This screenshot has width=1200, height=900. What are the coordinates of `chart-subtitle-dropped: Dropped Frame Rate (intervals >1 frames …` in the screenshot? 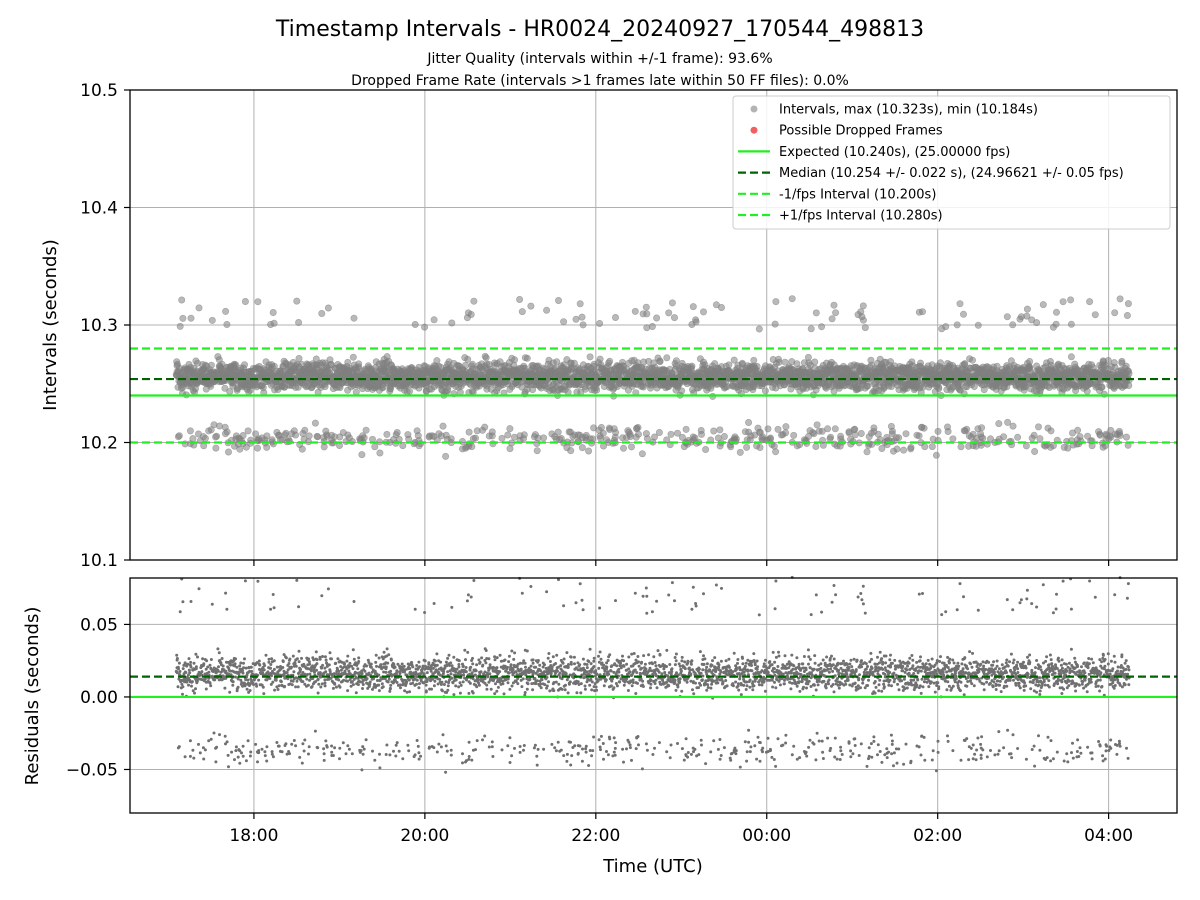 It's located at (600, 81).